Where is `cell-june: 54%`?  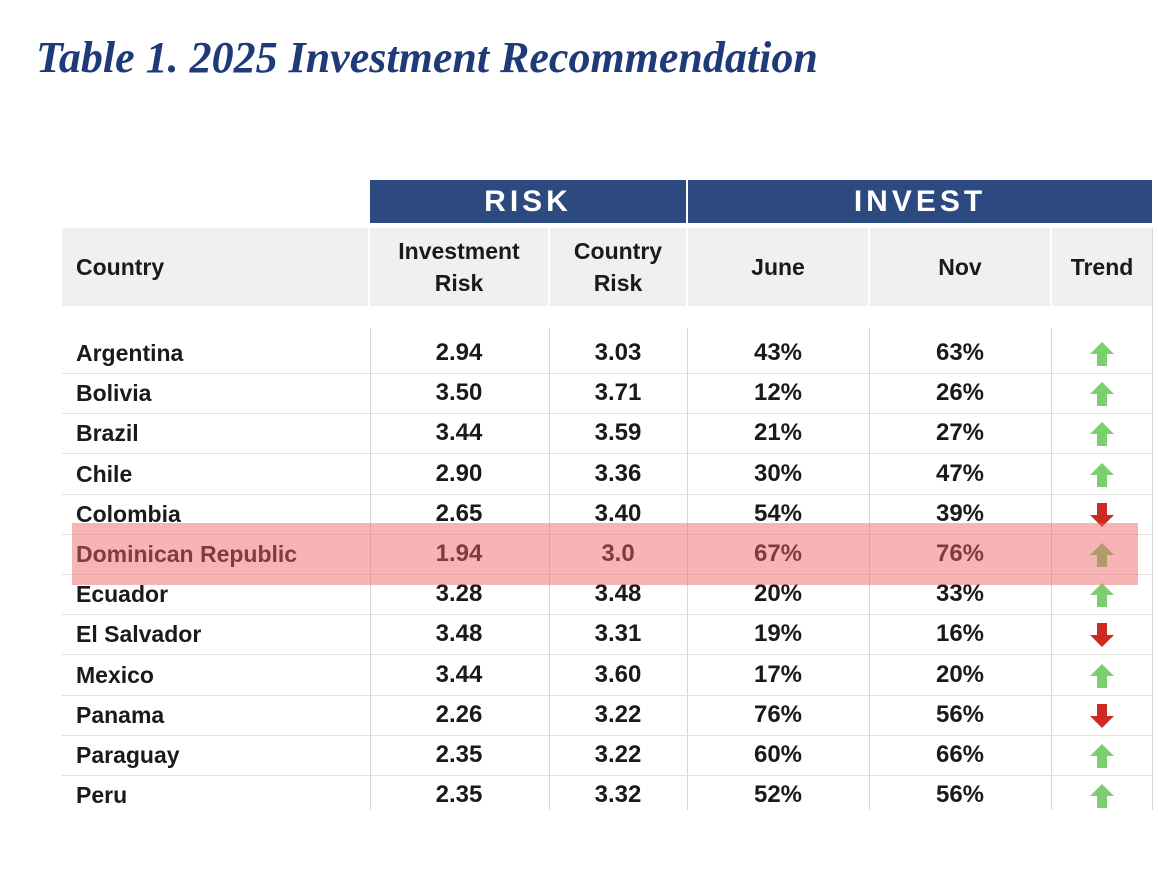 cell-june: 54% is located at coordinates (778, 513).